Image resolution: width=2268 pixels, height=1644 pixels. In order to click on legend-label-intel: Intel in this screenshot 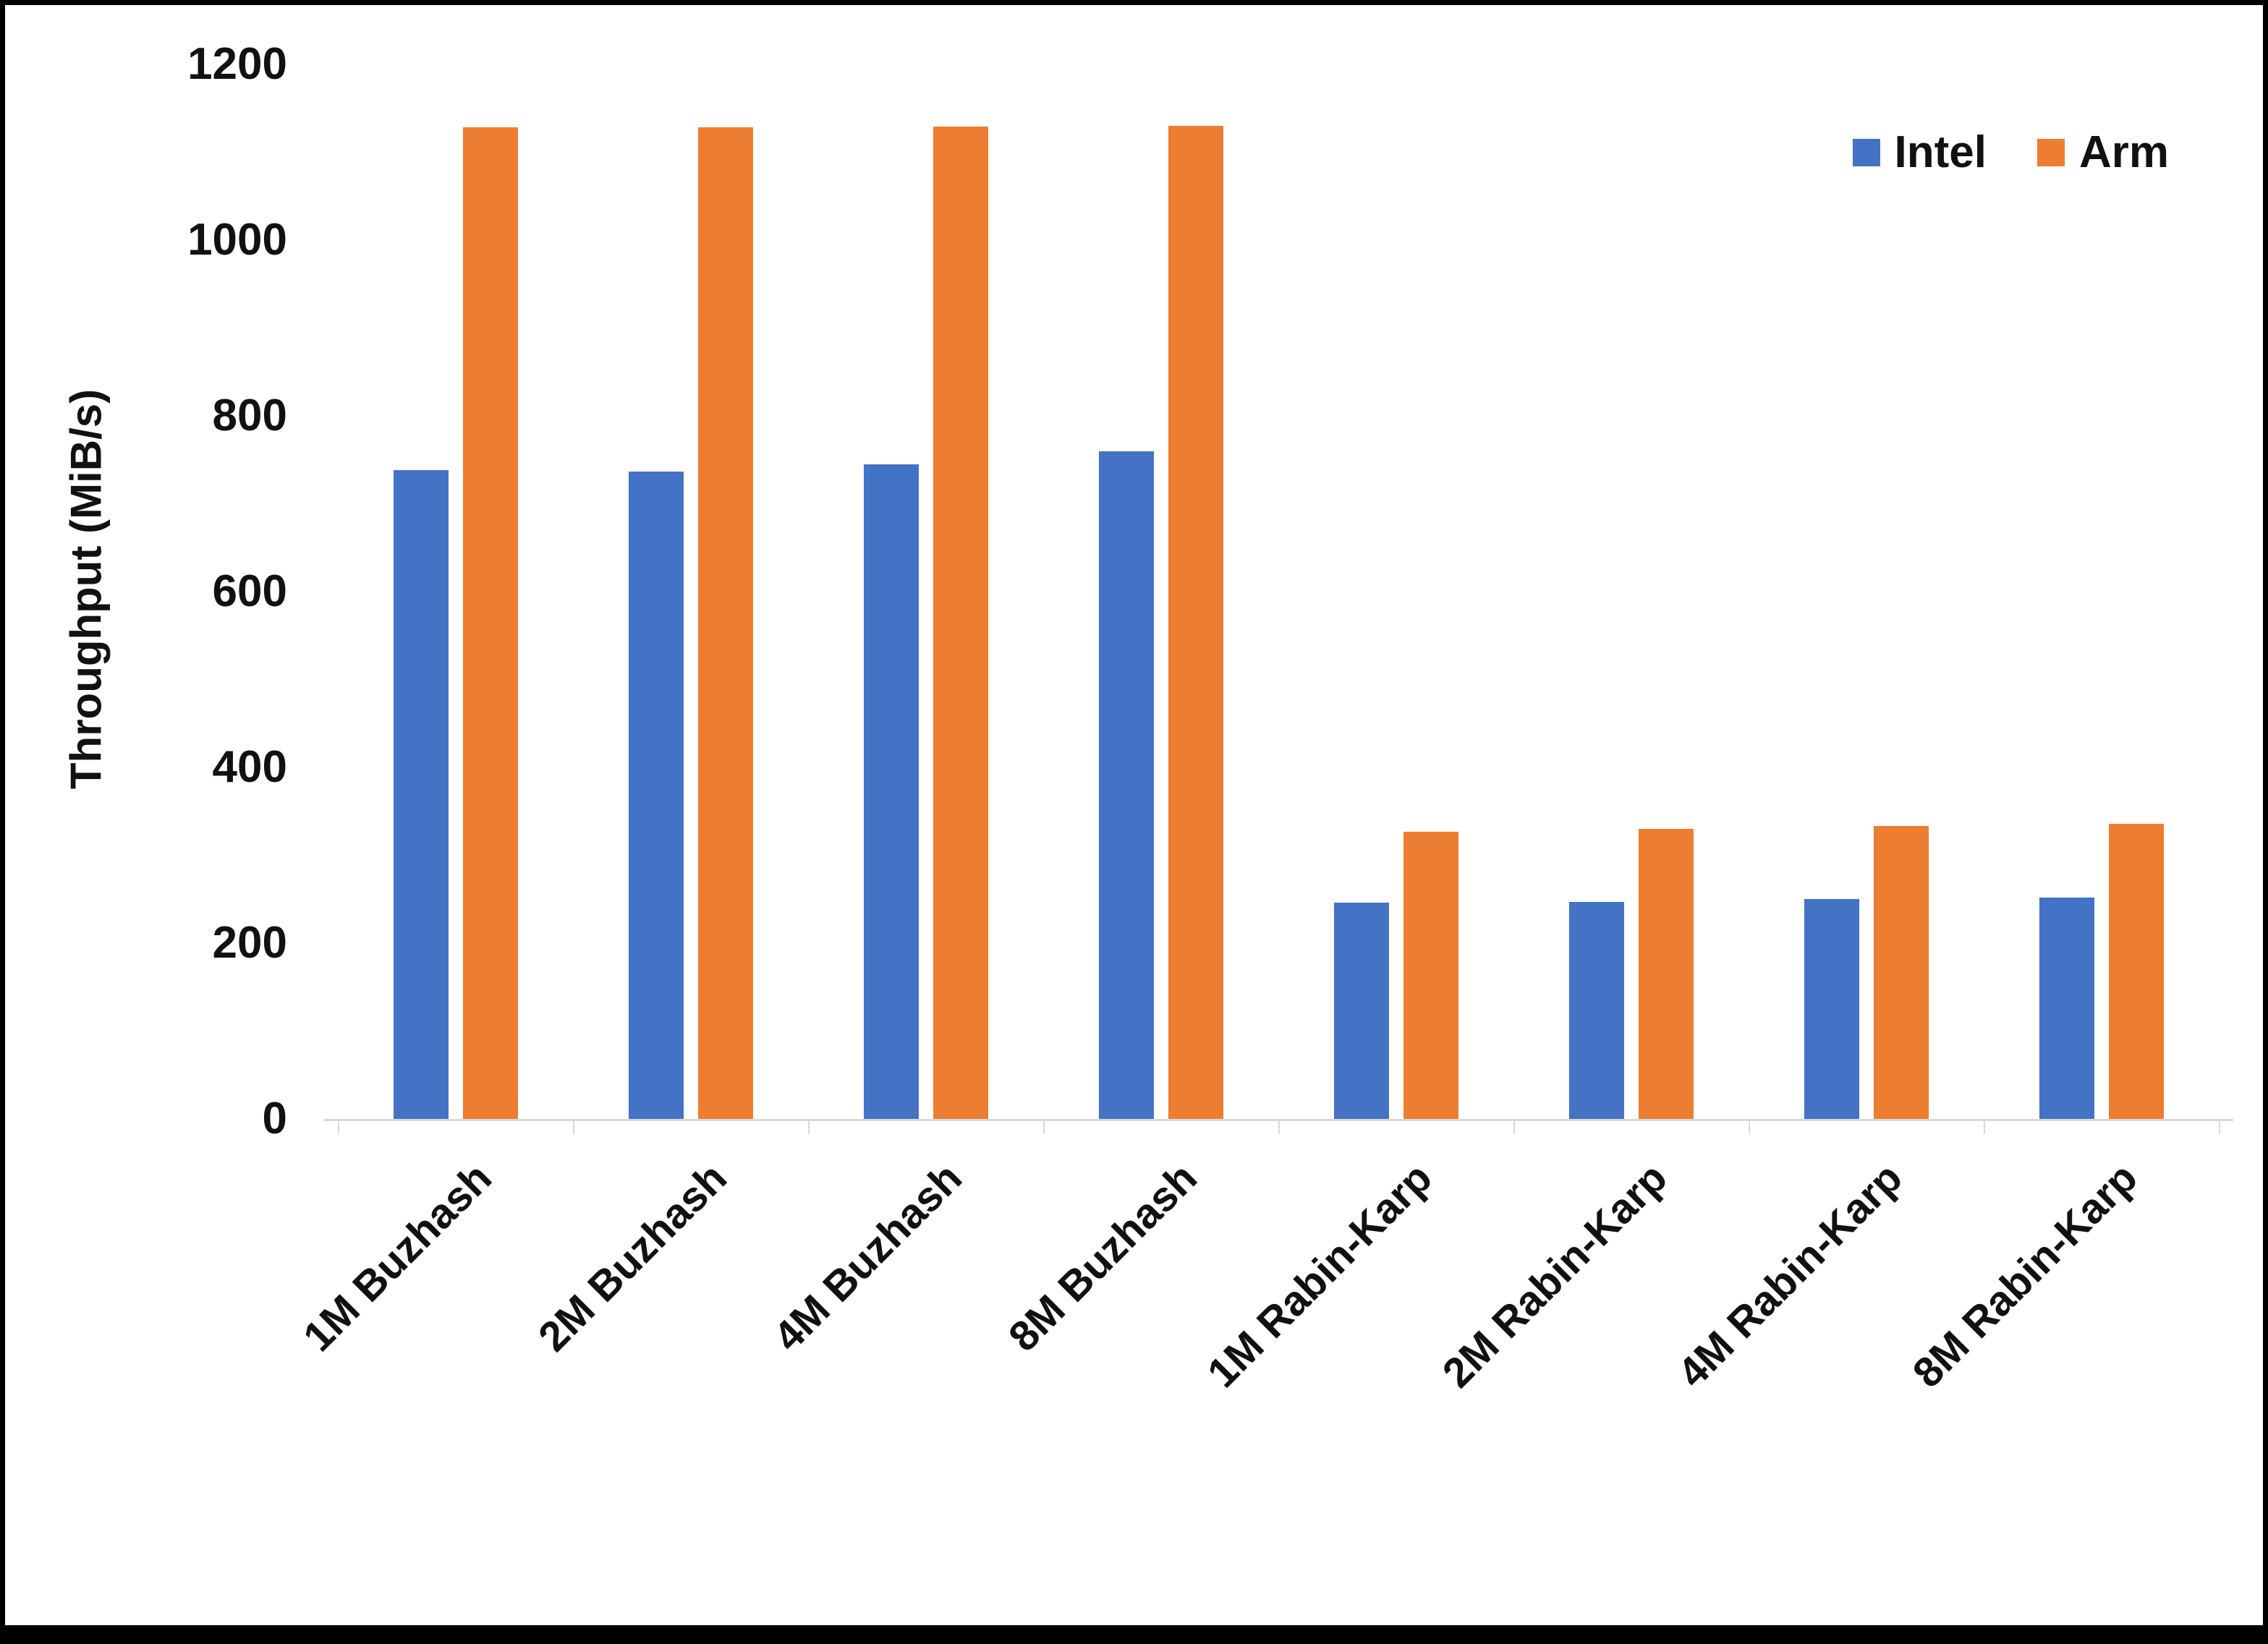, I will do `click(1940, 152)`.